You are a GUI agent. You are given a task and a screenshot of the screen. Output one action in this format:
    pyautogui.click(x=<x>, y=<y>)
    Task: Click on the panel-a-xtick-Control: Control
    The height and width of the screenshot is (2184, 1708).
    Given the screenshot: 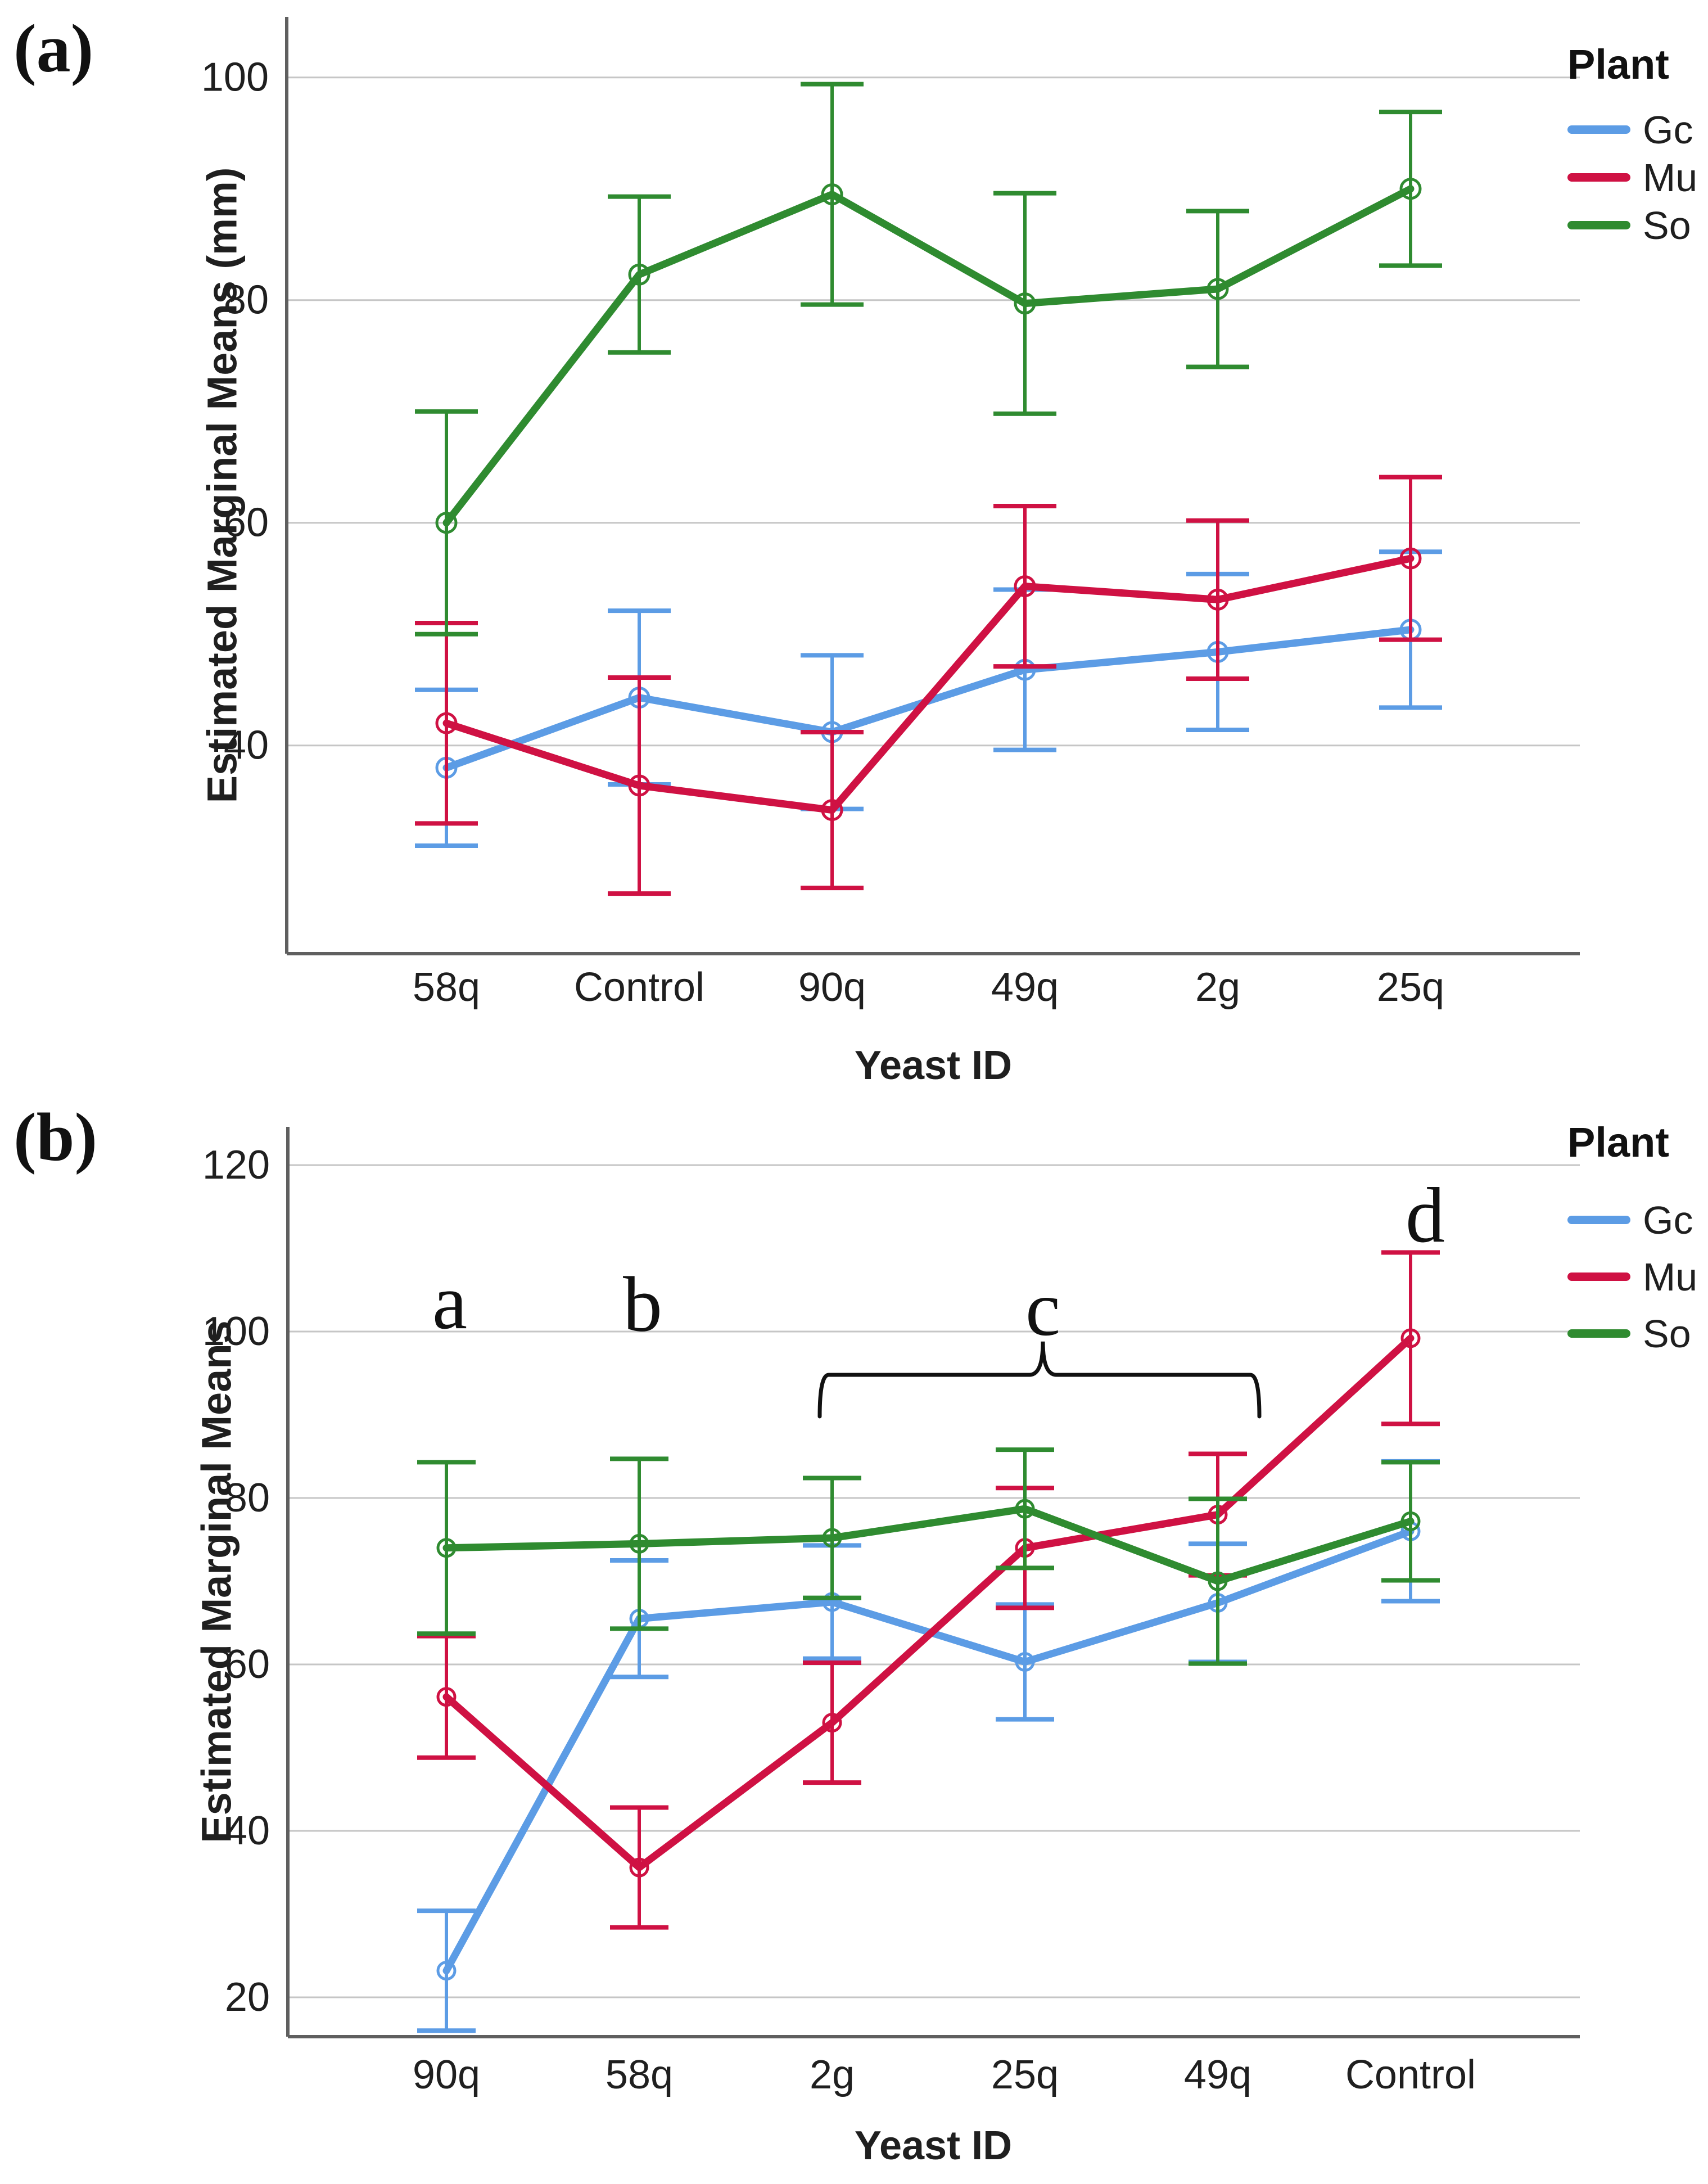 What is the action you would take?
    pyautogui.click(x=639, y=987)
    